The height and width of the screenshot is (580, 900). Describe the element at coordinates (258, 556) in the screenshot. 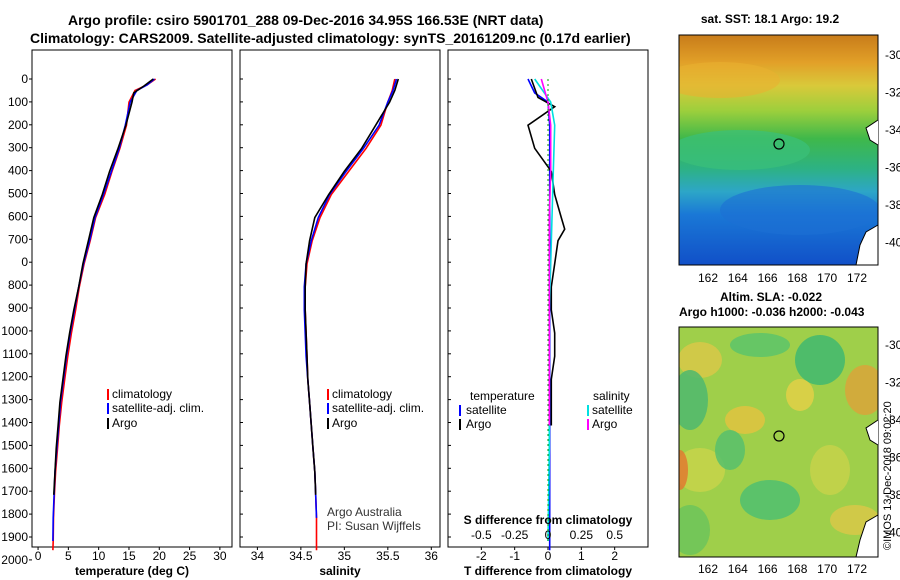

I see `x-tick-label: 34` at that location.